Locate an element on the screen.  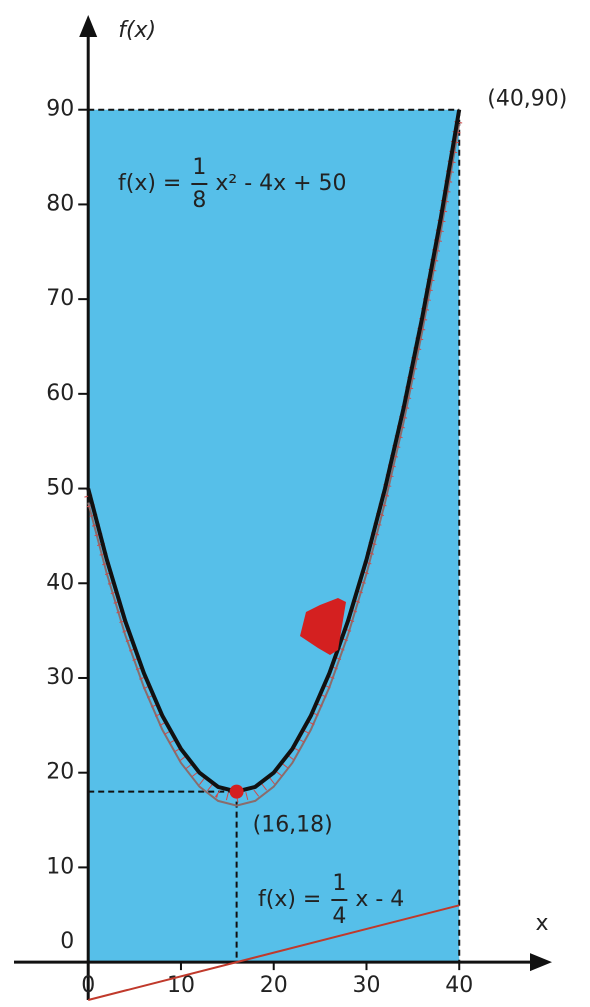
y-tick-label: 40 is located at coordinates (60, 582).